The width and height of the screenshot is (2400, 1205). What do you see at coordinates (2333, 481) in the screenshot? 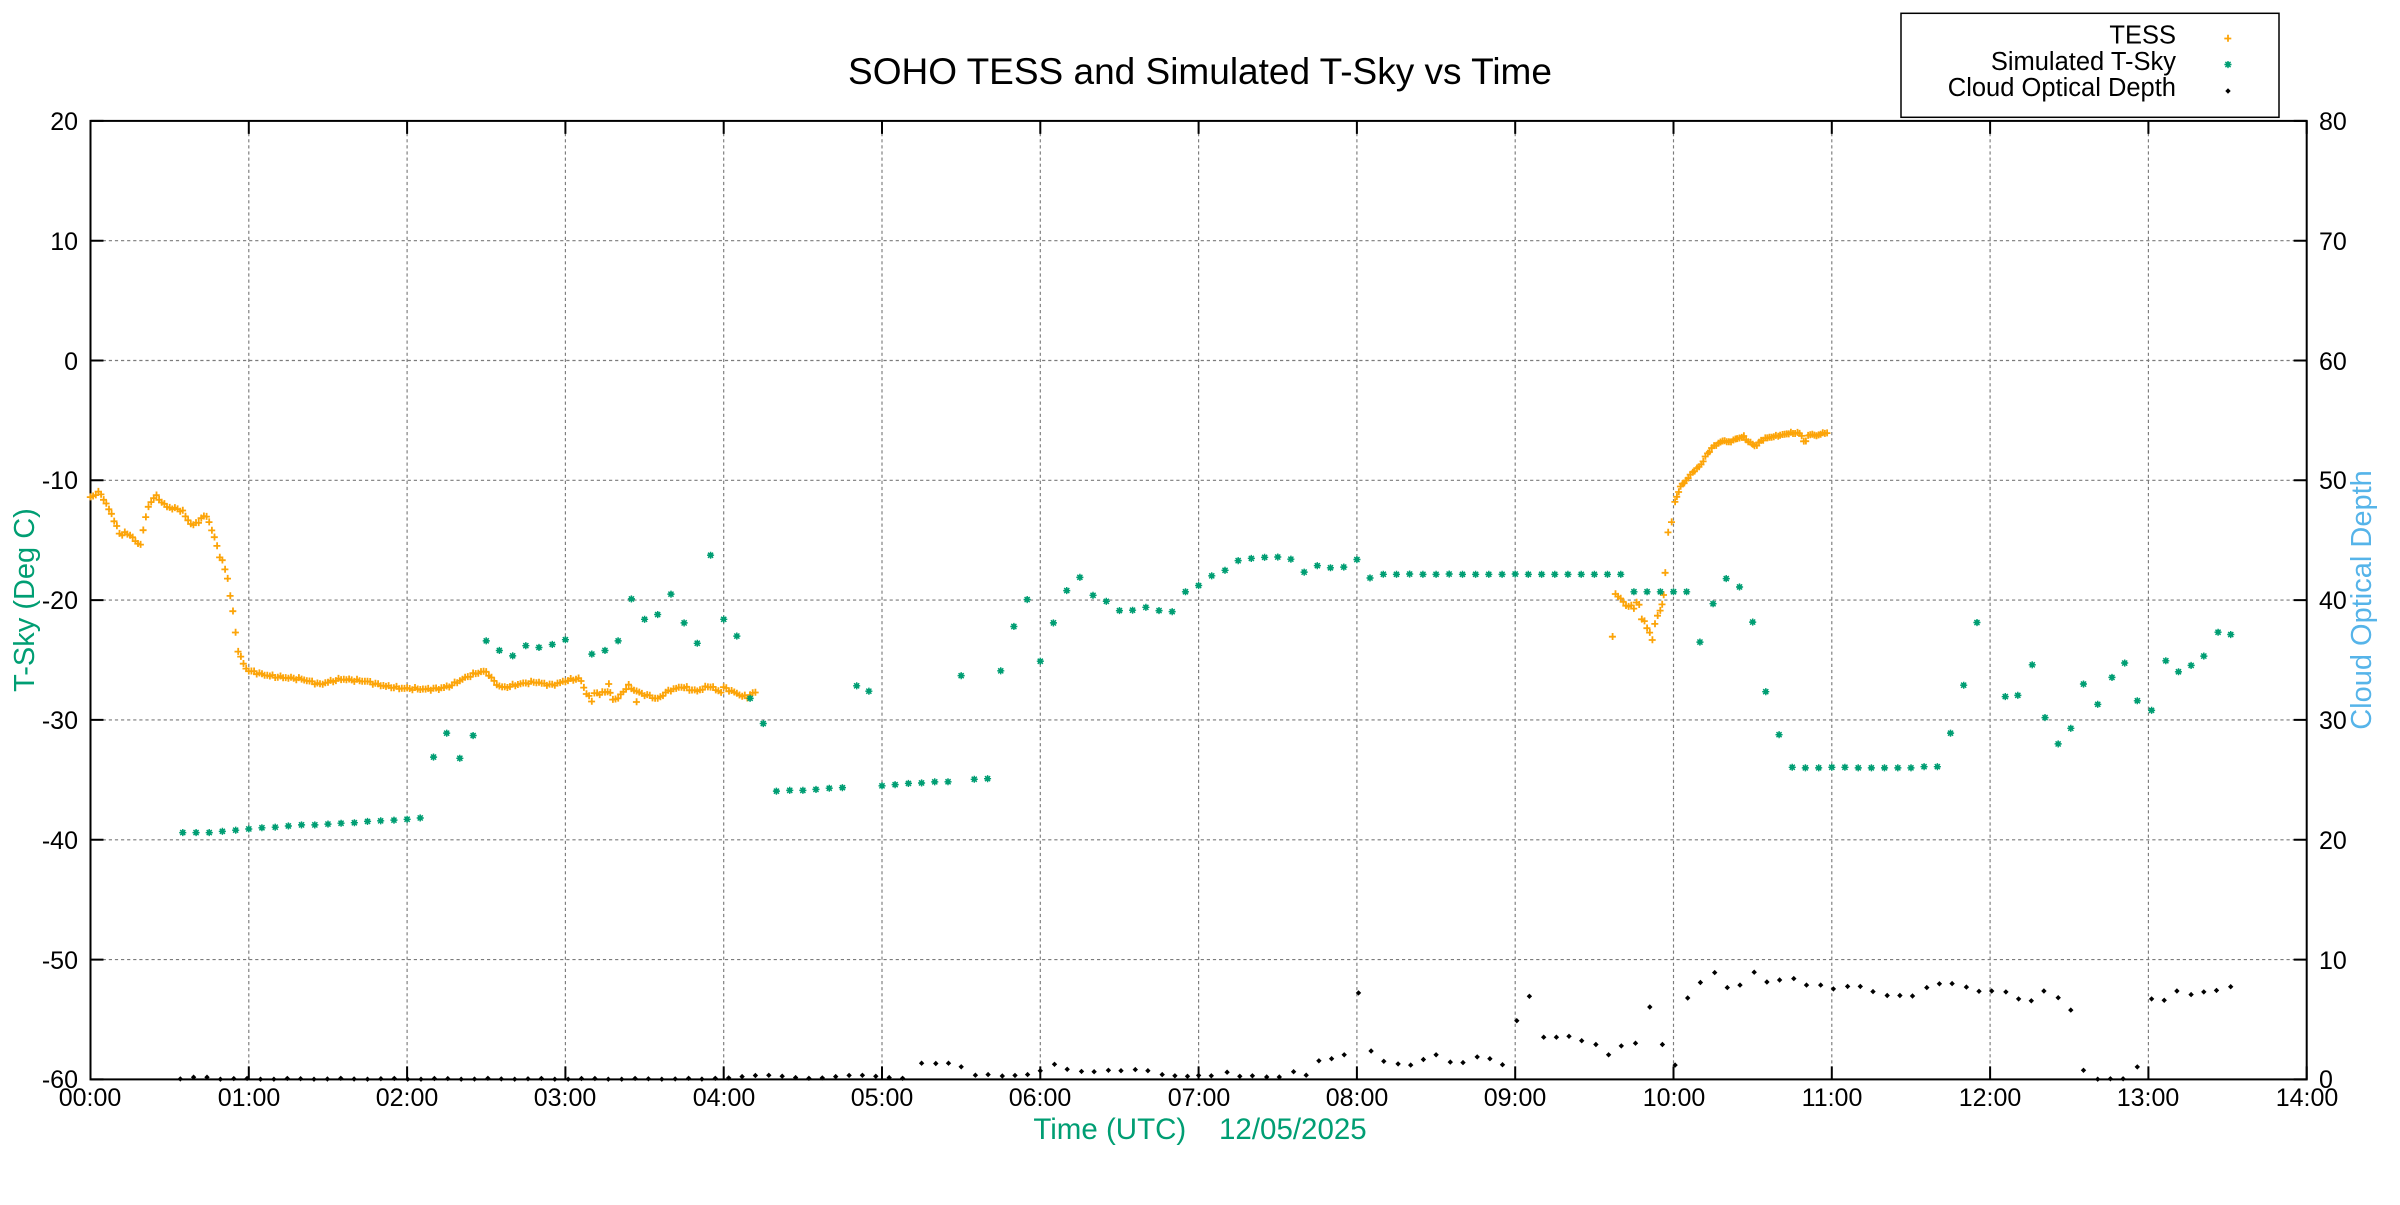
I see `svg-text: 50` at bounding box center [2333, 481].